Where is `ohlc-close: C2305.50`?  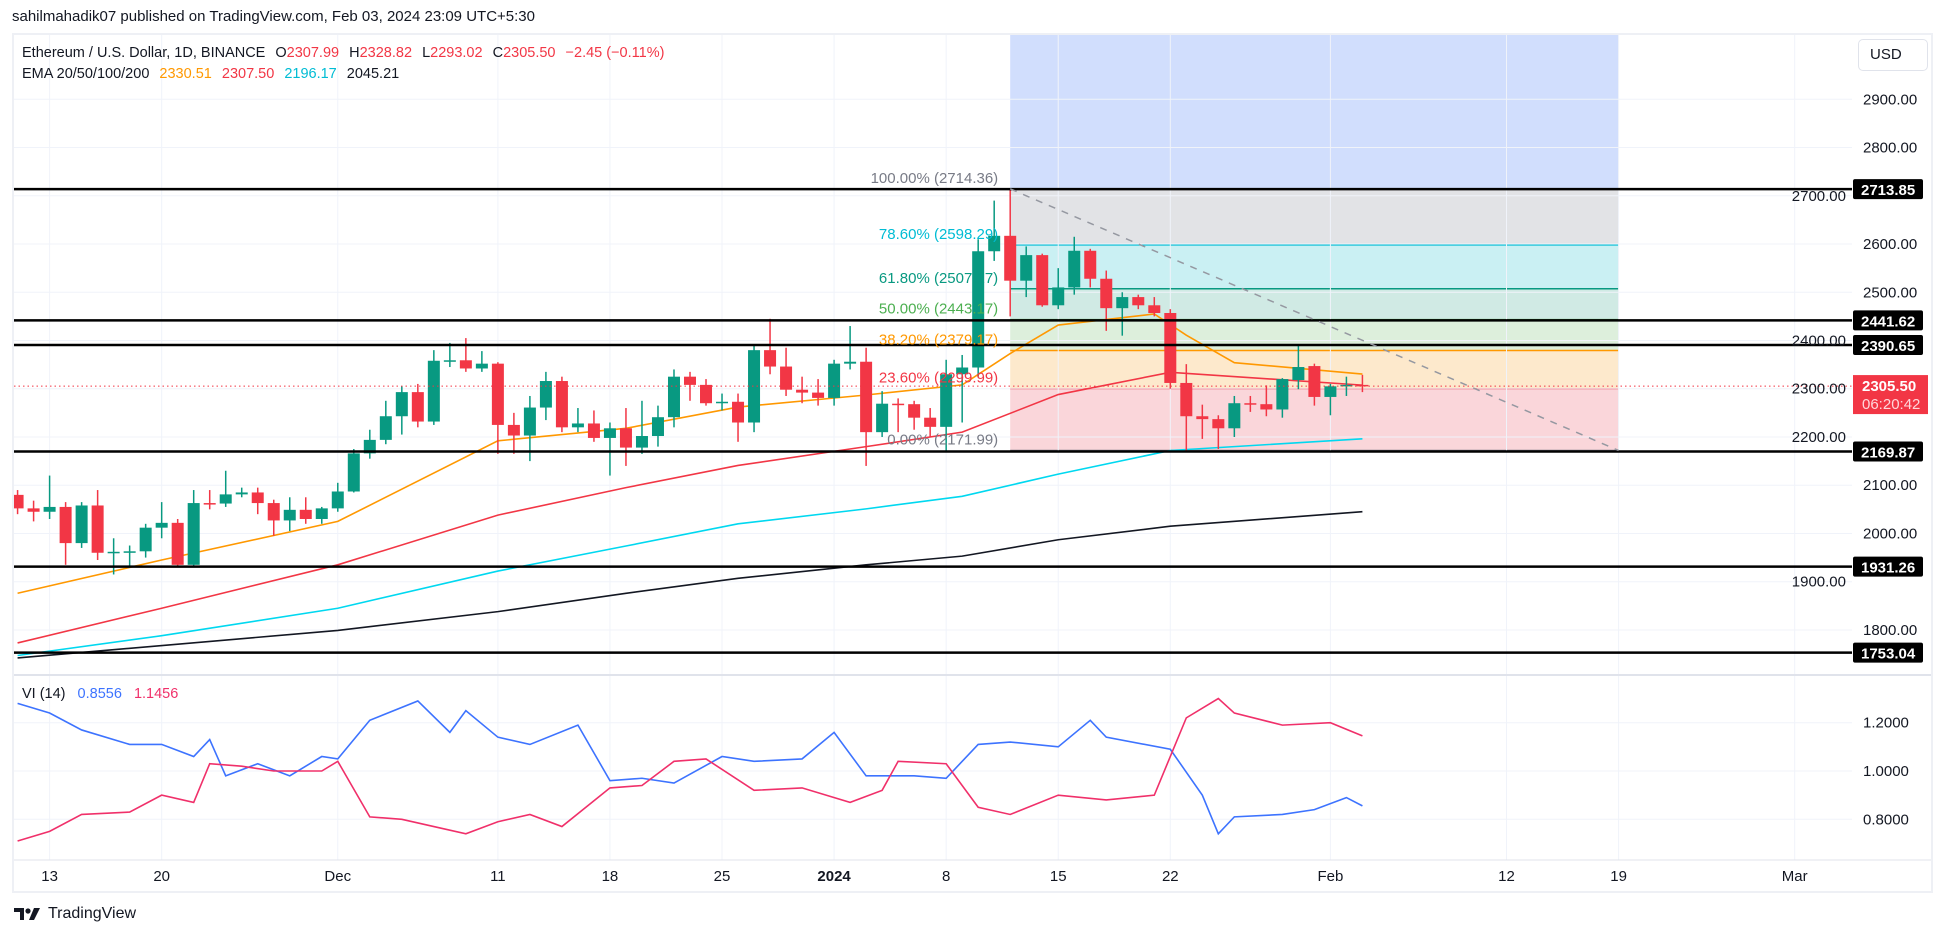
ohlc-close: C2305.50 is located at coordinates (524, 53).